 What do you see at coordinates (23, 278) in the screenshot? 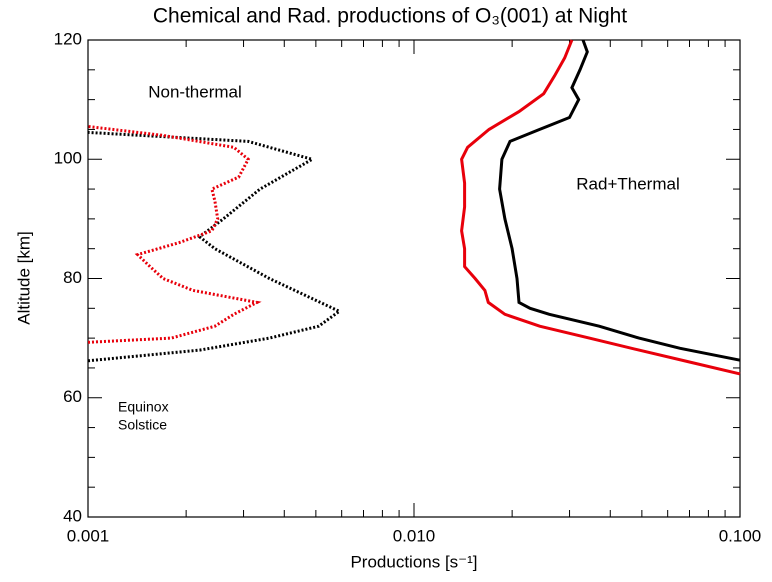
I see `y-axis-label: Altitude [km]` at bounding box center [23, 278].